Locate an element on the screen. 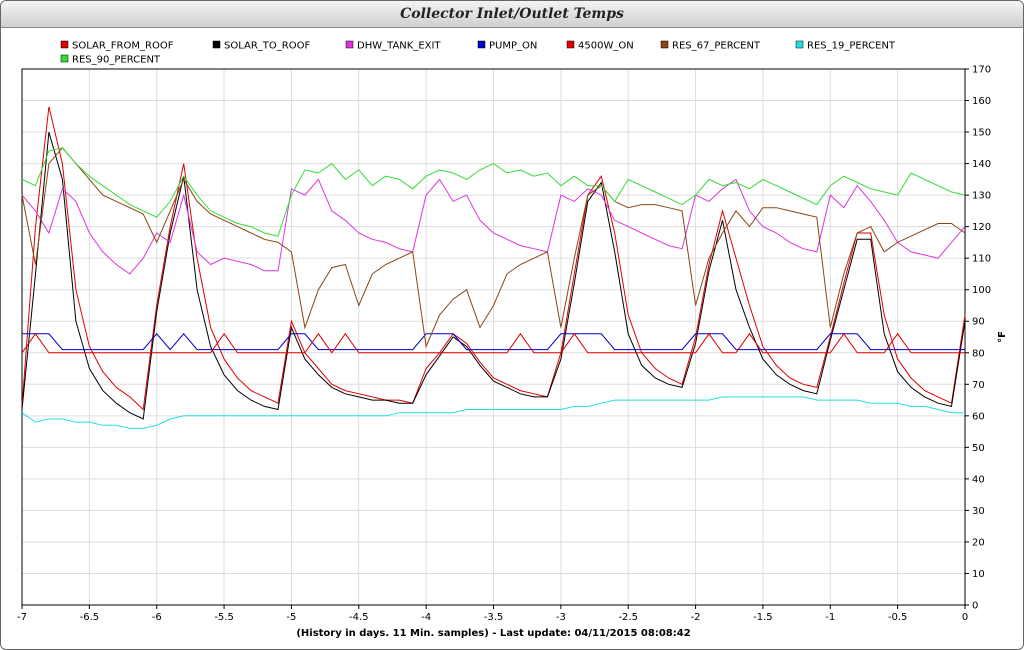 This screenshot has height=650, width=1024. x-tick-label: -2 is located at coordinates (696, 617).